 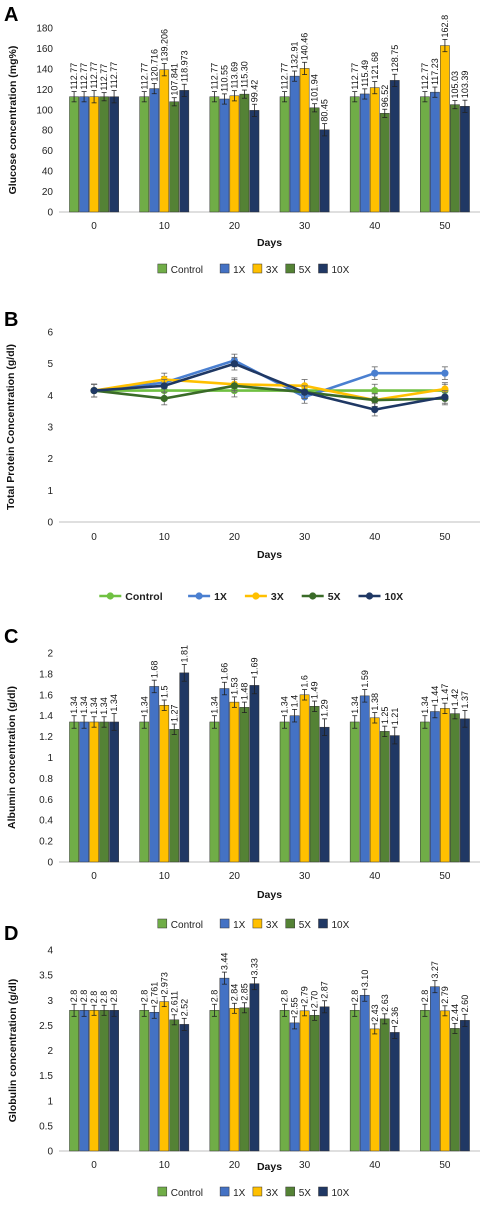 What do you see at coordinates (256, 596) in the screenshot?
I see `legend-marker-3x` at bounding box center [256, 596].